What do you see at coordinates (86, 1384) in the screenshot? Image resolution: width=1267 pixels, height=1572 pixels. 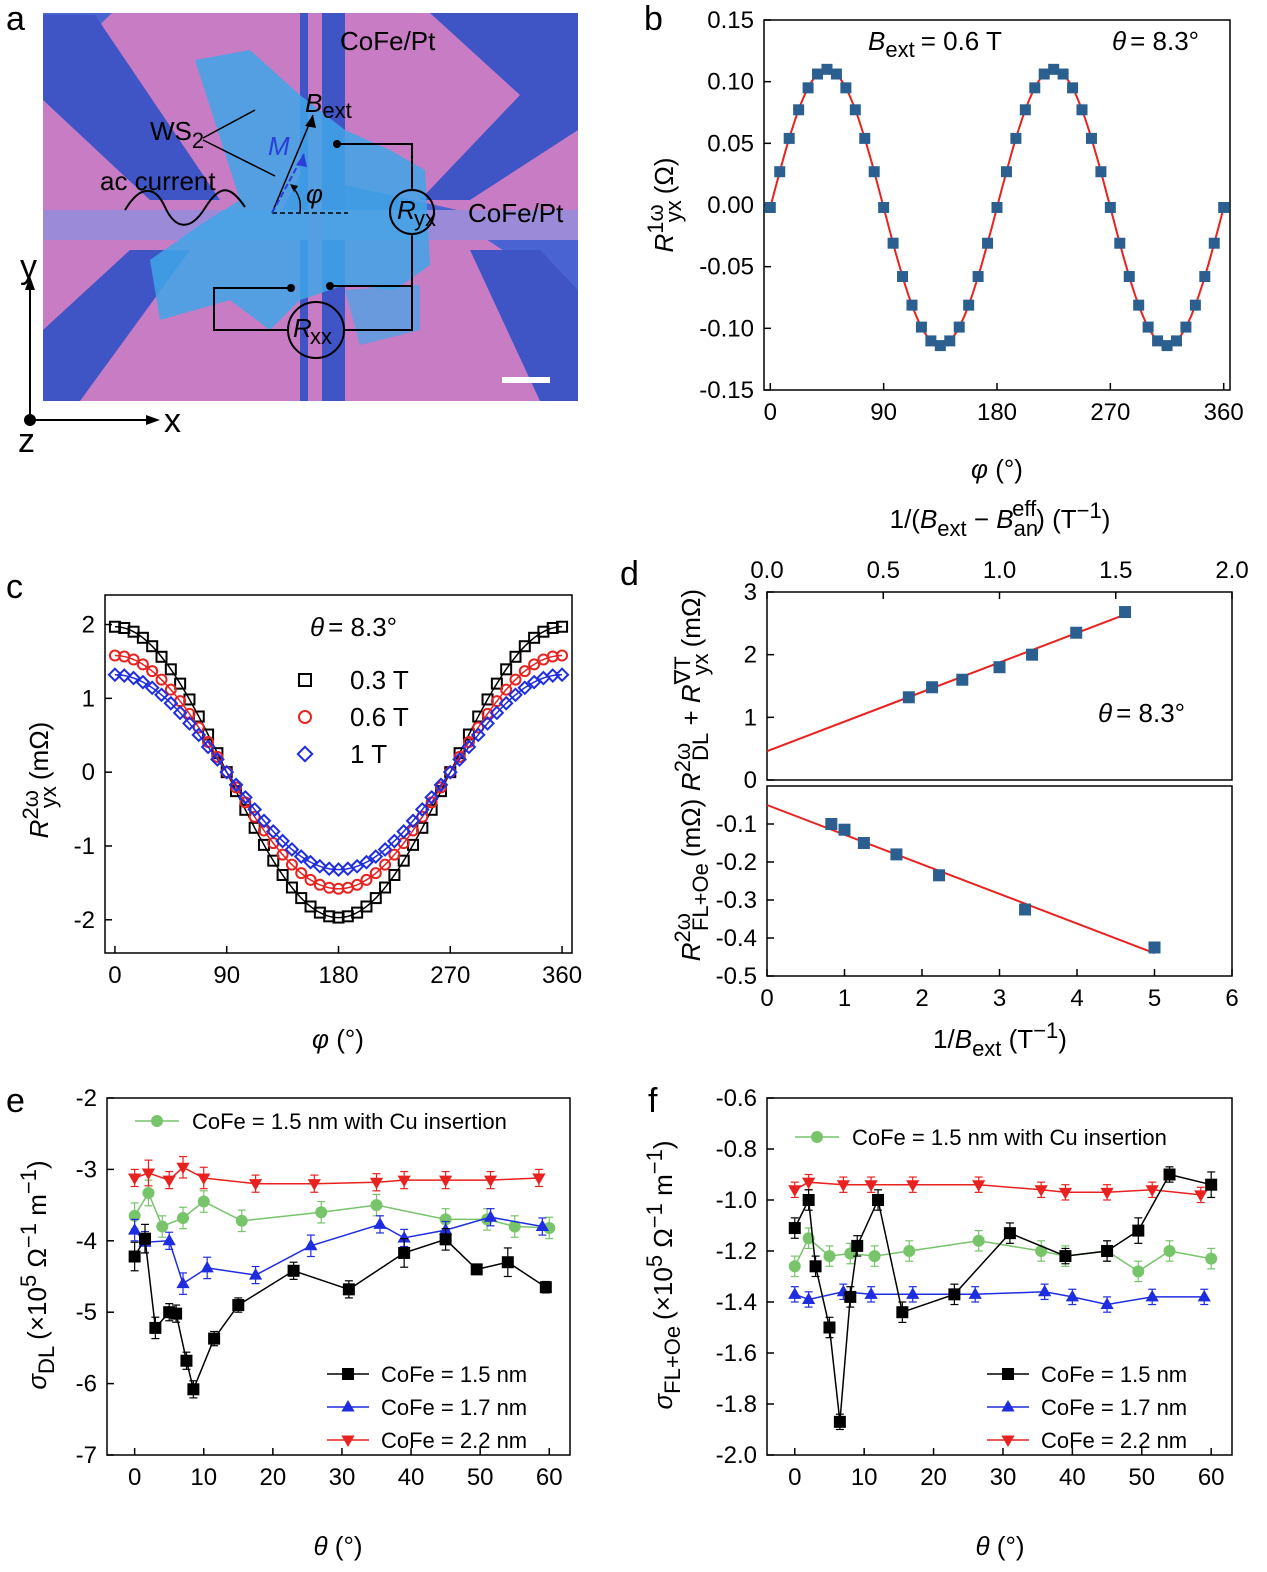 I see `y-tick-label: -6` at bounding box center [86, 1384].